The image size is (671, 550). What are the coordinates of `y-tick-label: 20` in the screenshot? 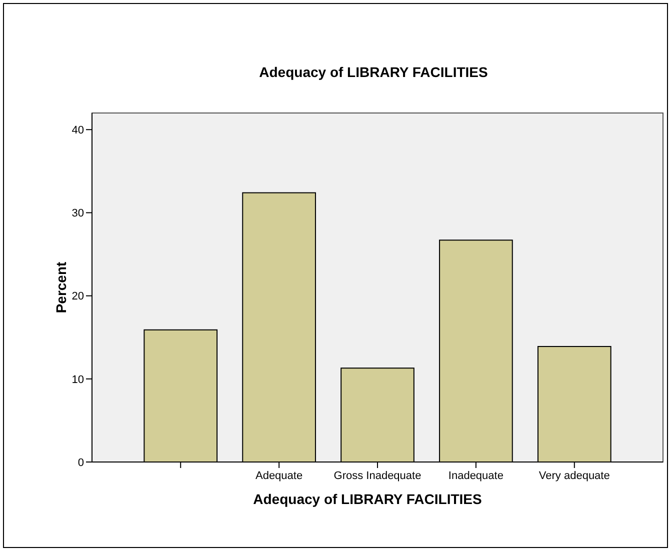 It's located at (78, 296).